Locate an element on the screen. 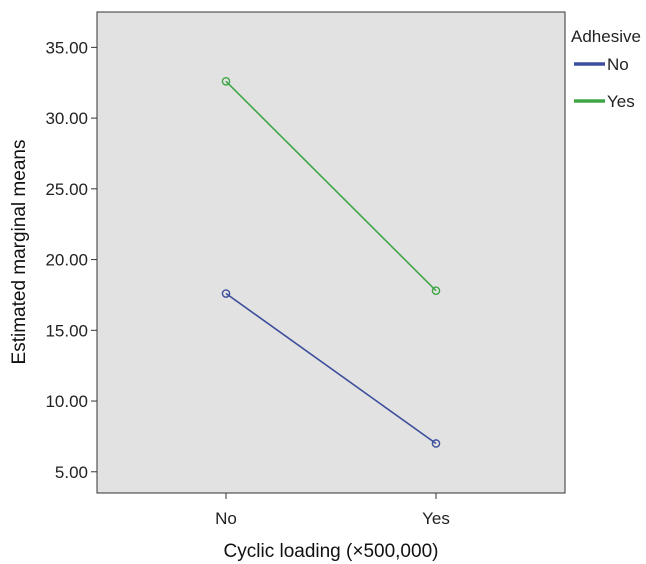  y-tick-label: 25.00 is located at coordinates (66, 189).